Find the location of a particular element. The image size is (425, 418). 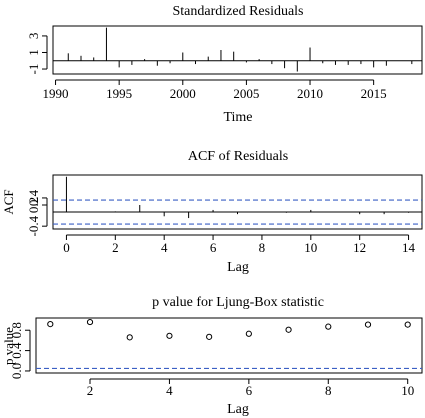

acf-y-tick-label-2: 0.4 is located at coordinates (33, 197).